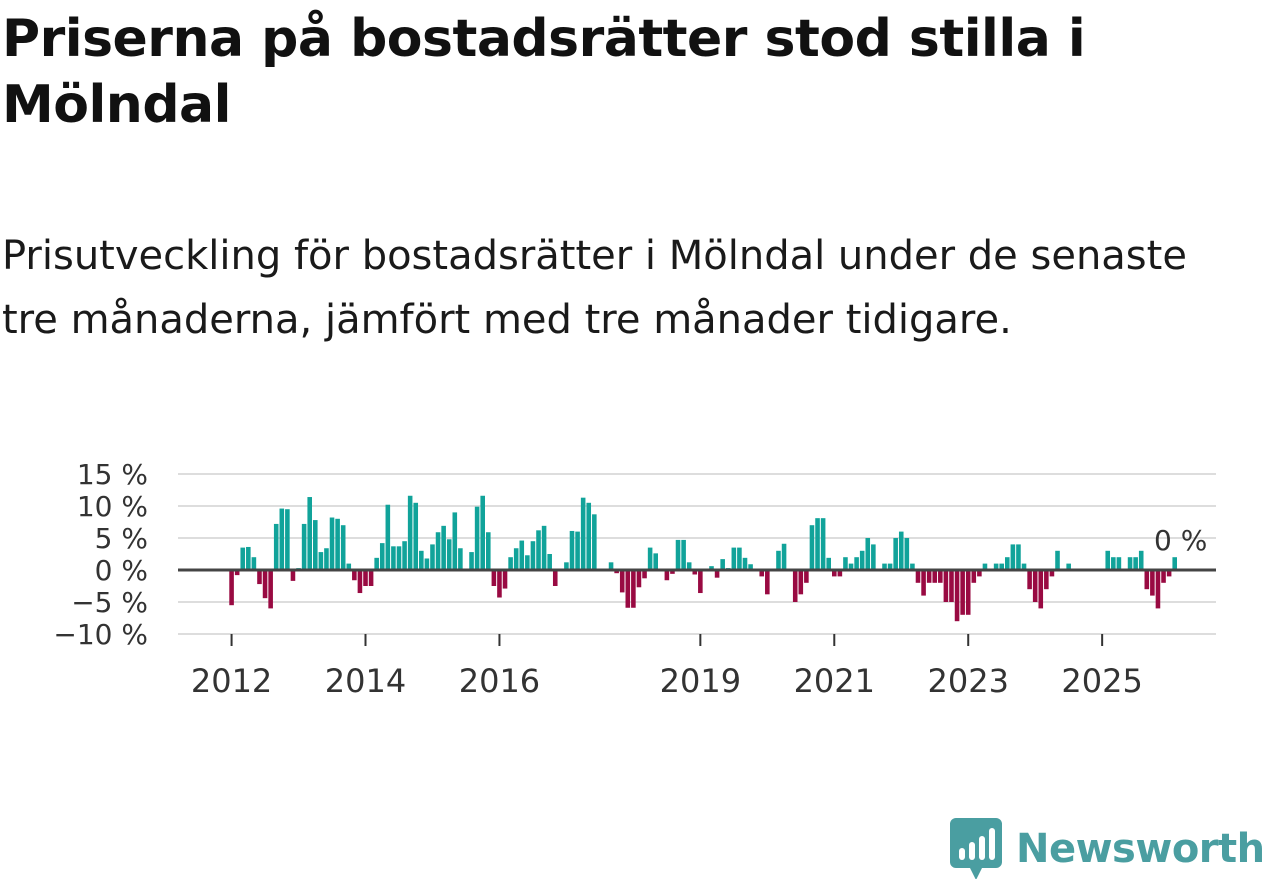  I want to click on newsworthy-logo-icon, so click(976, 848).